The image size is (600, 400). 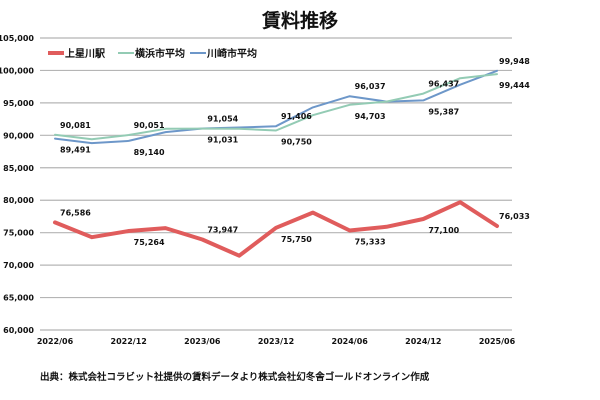 What do you see at coordinates (129, 341) in the screenshot?
I see `x-tick-label: 2022/12` at bounding box center [129, 341].